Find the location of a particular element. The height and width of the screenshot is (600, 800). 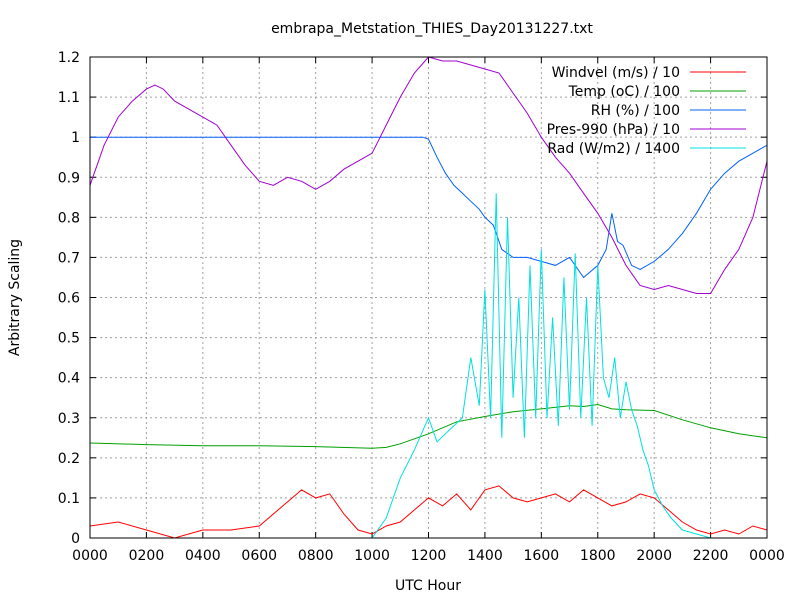

y-tick-label: 0.2 is located at coordinates (69, 459).